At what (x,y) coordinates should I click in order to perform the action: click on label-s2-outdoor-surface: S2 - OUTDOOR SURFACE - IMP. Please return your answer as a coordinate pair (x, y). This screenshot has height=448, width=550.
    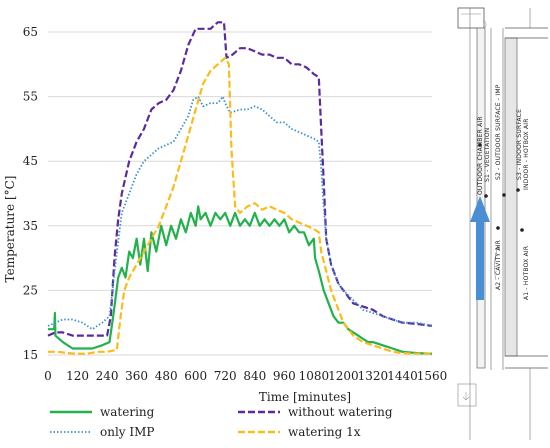
    Looking at the image, I should click on (498, 132).